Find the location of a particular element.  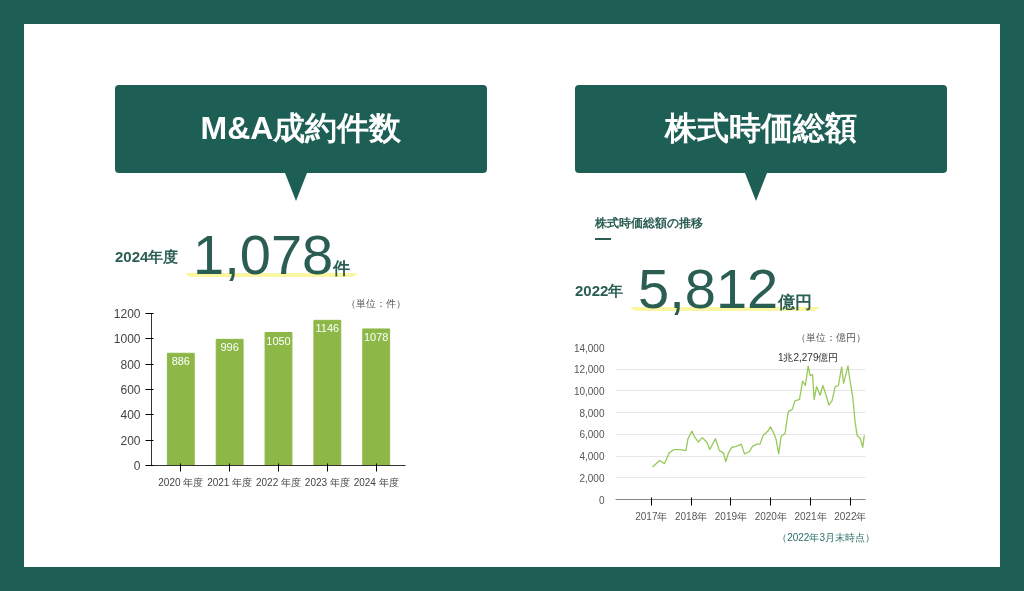

line-series is located at coordinates (758, 416).